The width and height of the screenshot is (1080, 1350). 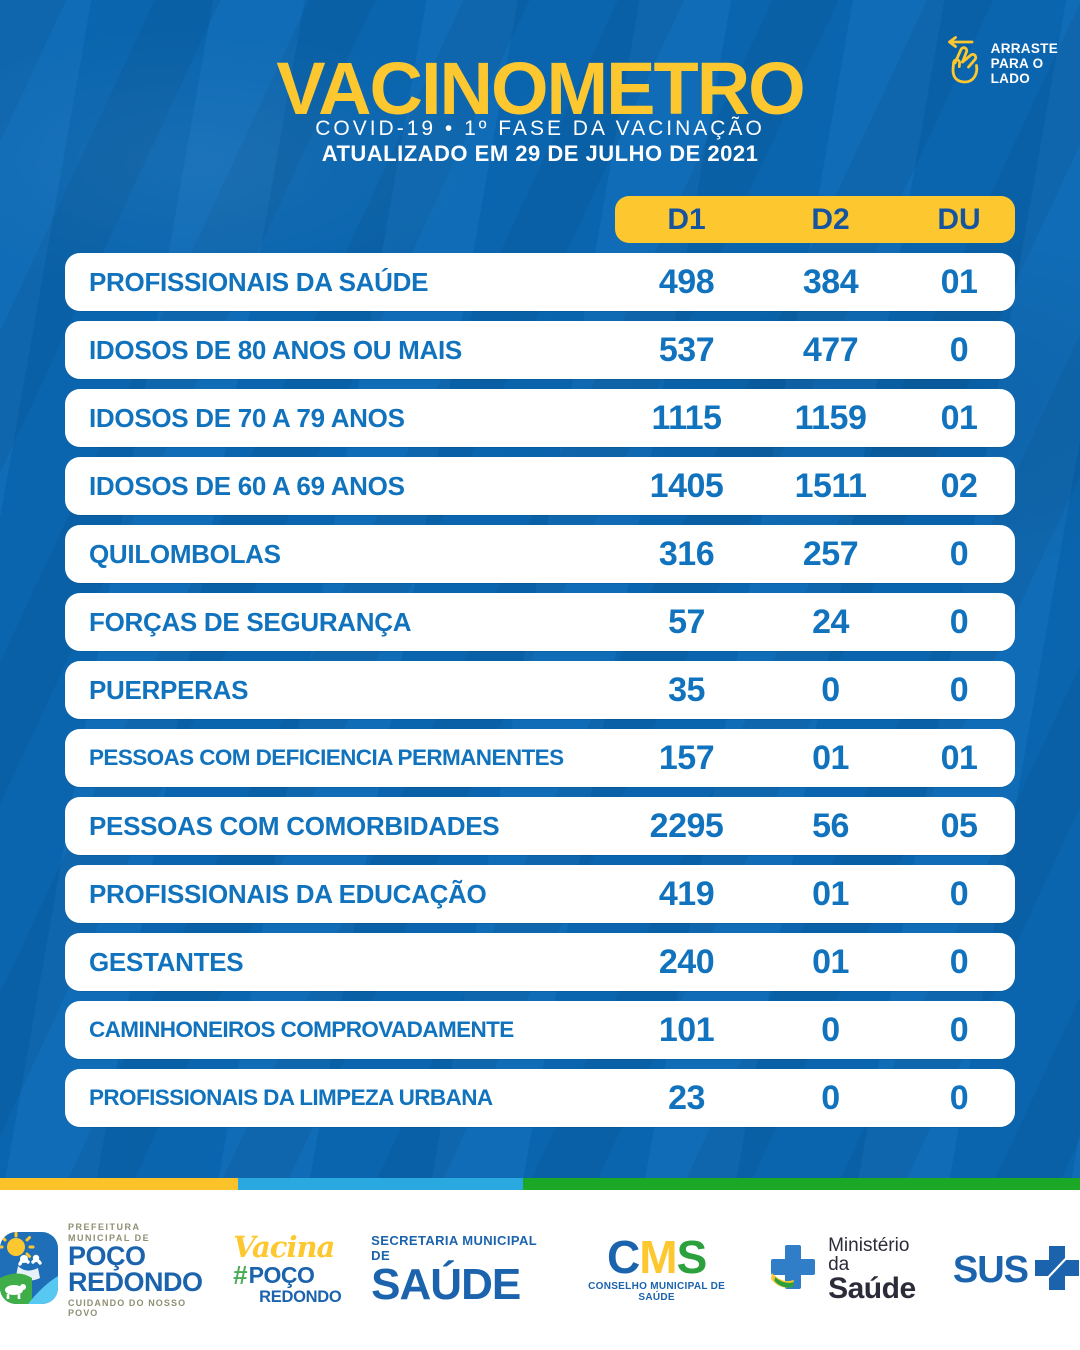 I want to click on row-value-d1: 101, so click(x=686, y=1029).